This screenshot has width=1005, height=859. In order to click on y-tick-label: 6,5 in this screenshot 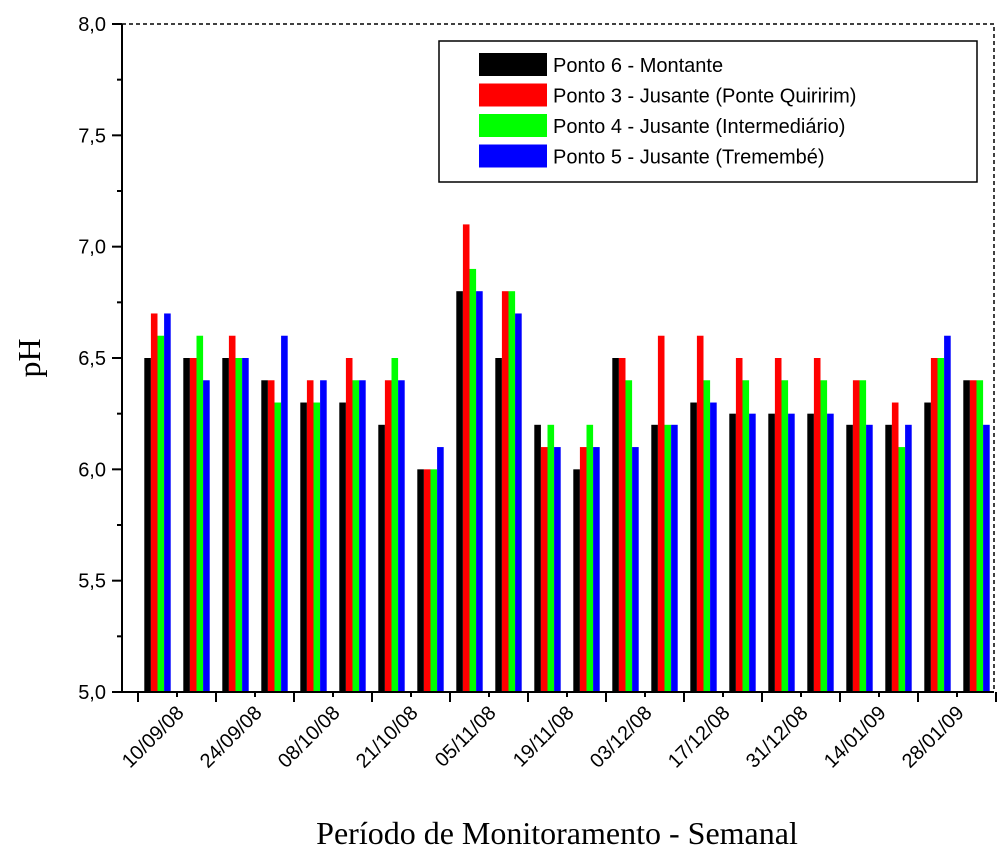, I will do `click(92, 359)`.